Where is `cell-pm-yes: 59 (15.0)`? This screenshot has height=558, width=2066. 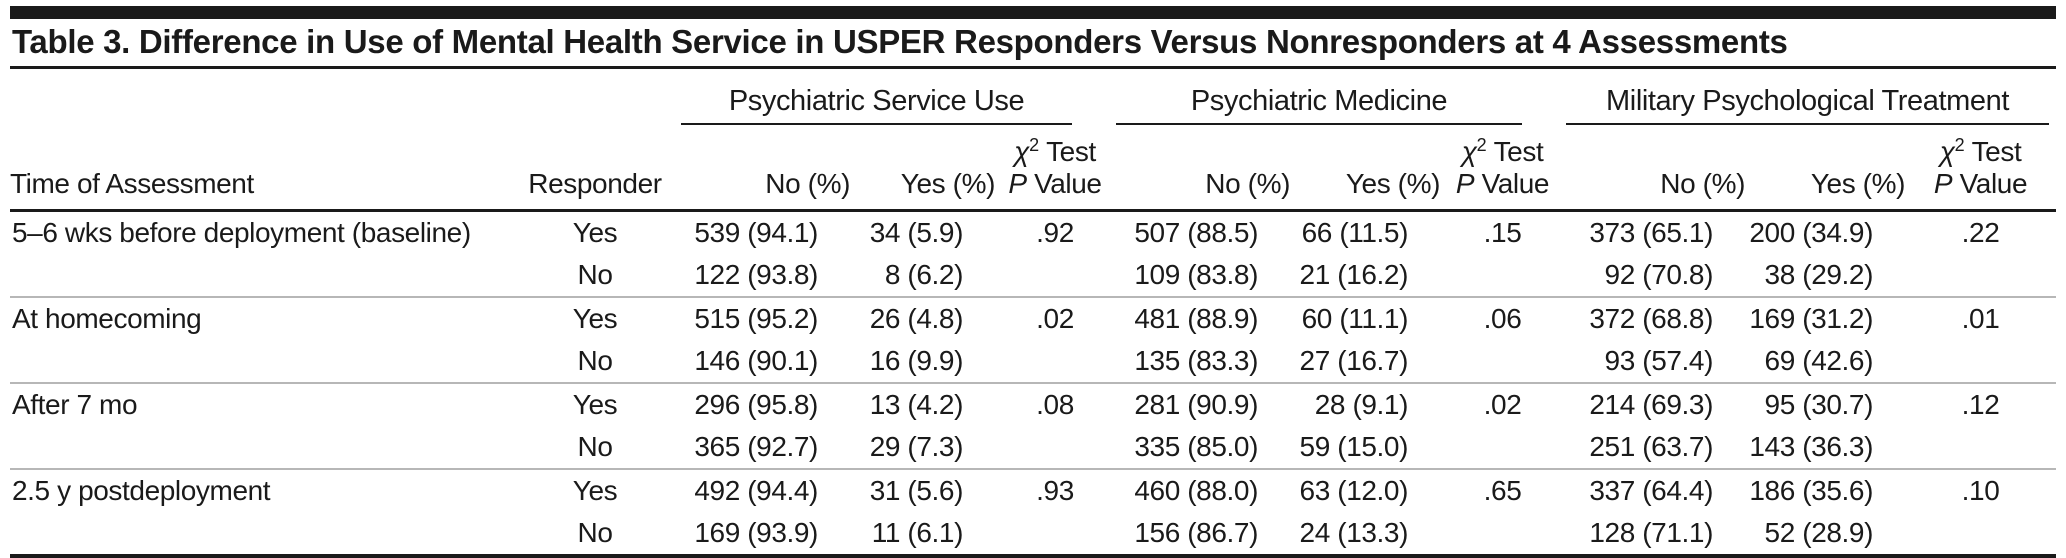
cell-pm-yes: 59 (15.0) is located at coordinates (1354, 446).